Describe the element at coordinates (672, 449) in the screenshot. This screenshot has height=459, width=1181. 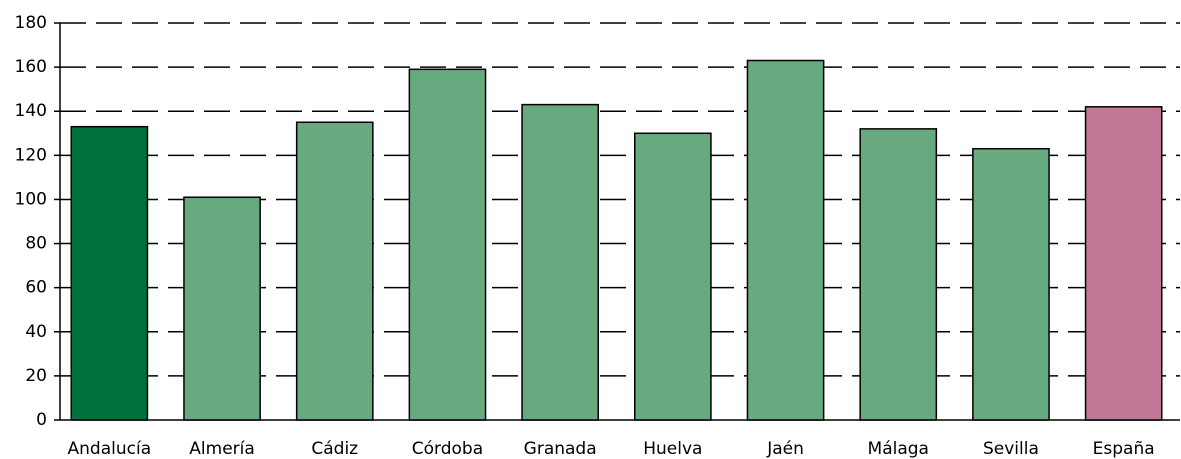
I see `x-tick-label: Huelva` at that location.